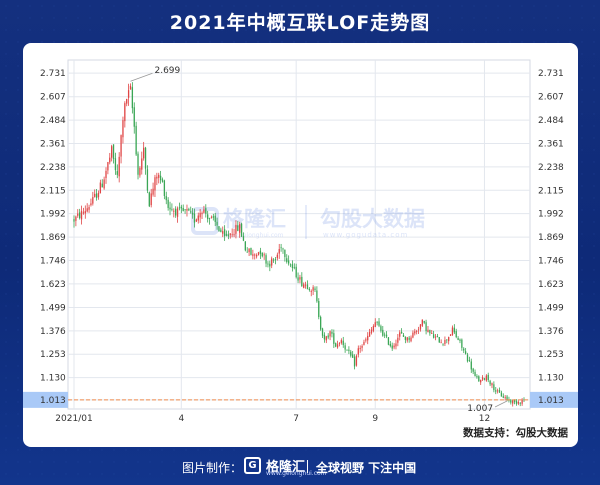 The image size is (600, 485). What do you see at coordinates (551, 98) in the screenshot?
I see `y-tick-label-right: 2.607` at bounding box center [551, 98].